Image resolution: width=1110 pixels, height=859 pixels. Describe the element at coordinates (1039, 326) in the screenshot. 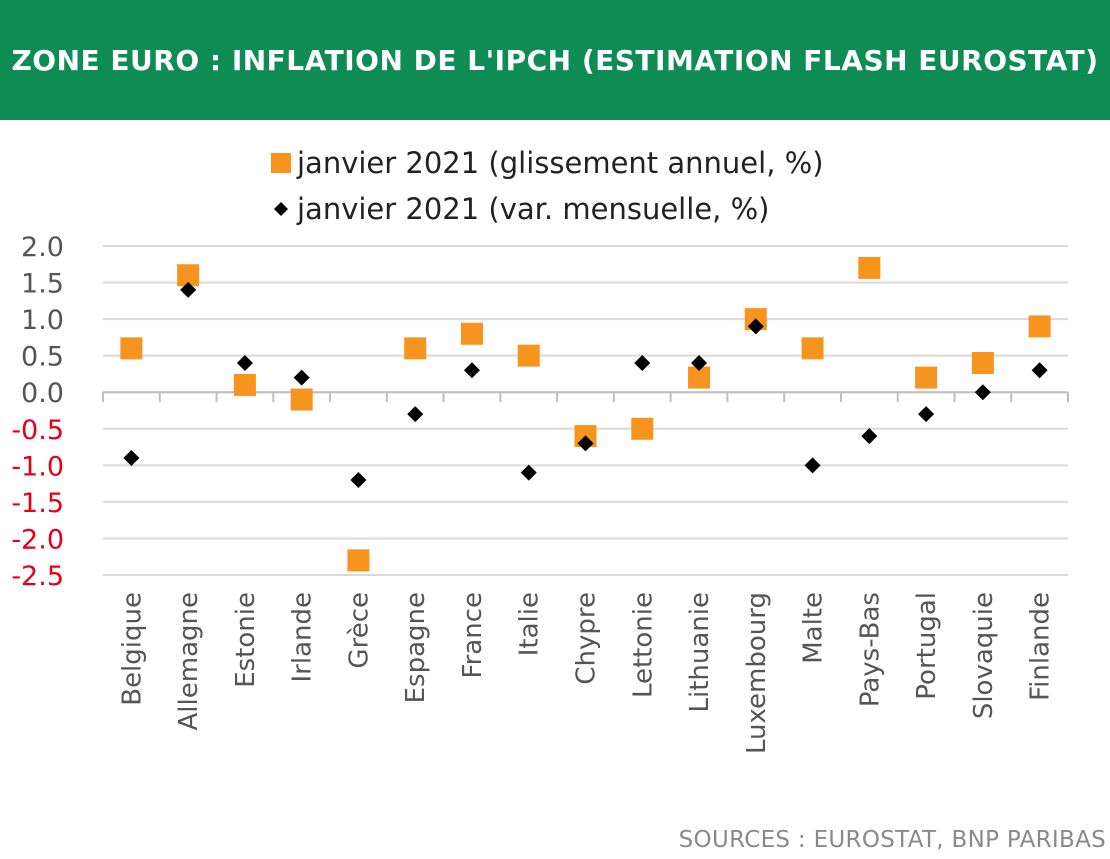

I see `annual-point-Finlande` at that location.